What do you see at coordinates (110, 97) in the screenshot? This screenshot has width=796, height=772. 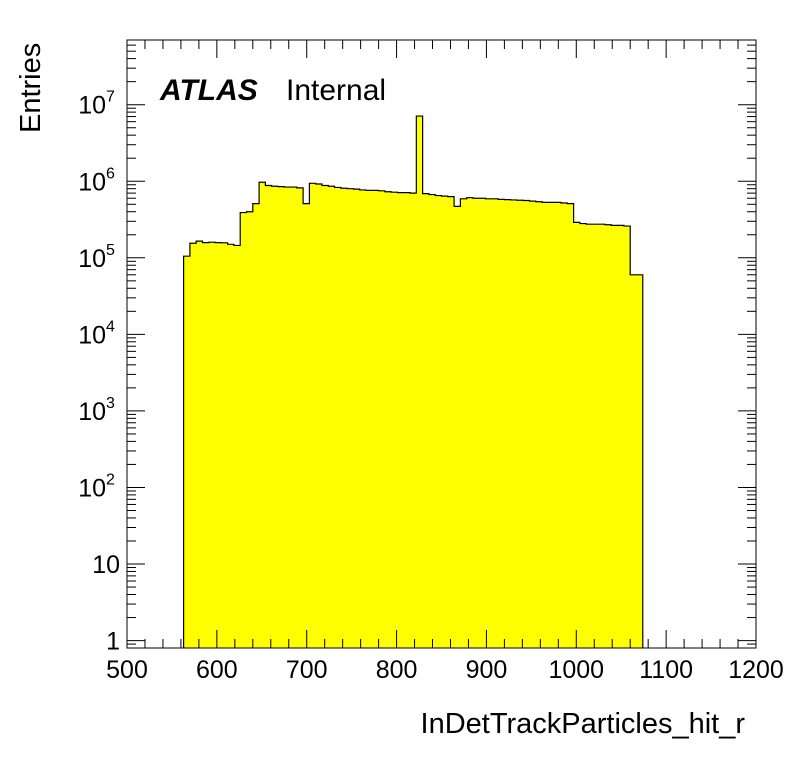 I see `y-tick-label-exponent: 7` at bounding box center [110, 97].